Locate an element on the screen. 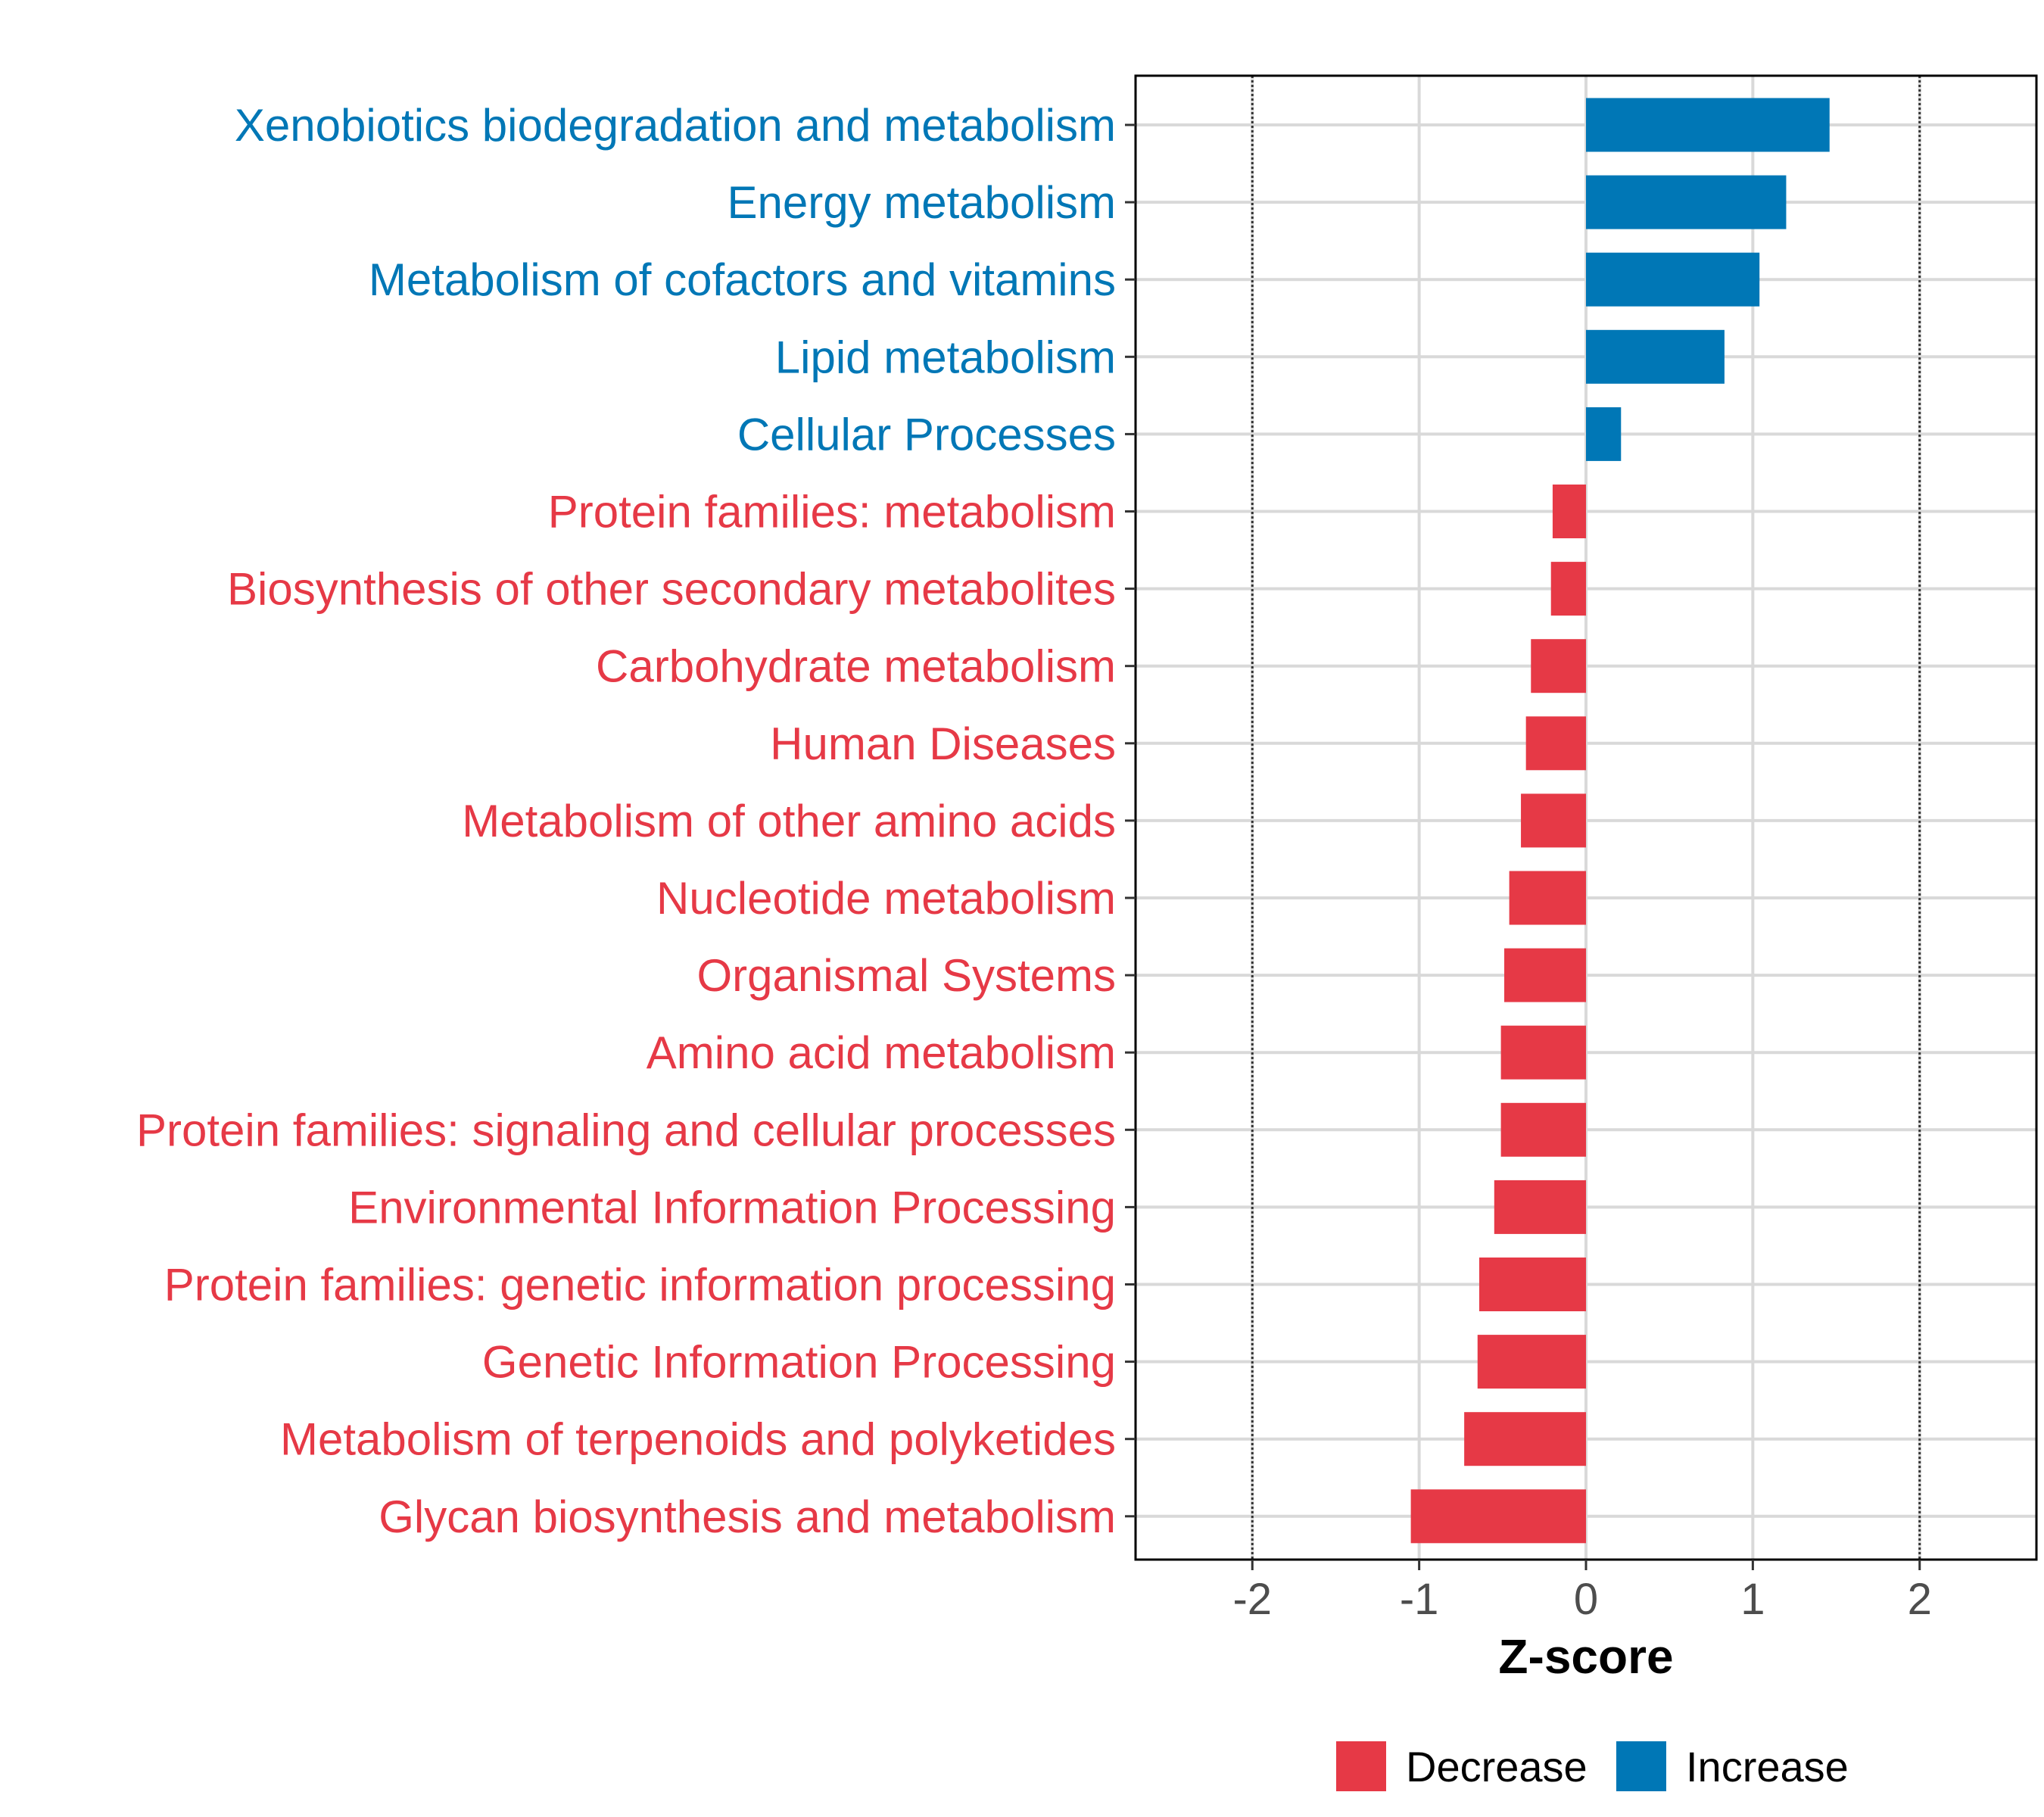 This screenshot has height=1817, width=2044. category-label: Metabolism of cofactors and vitamins is located at coordinates (742, 279).